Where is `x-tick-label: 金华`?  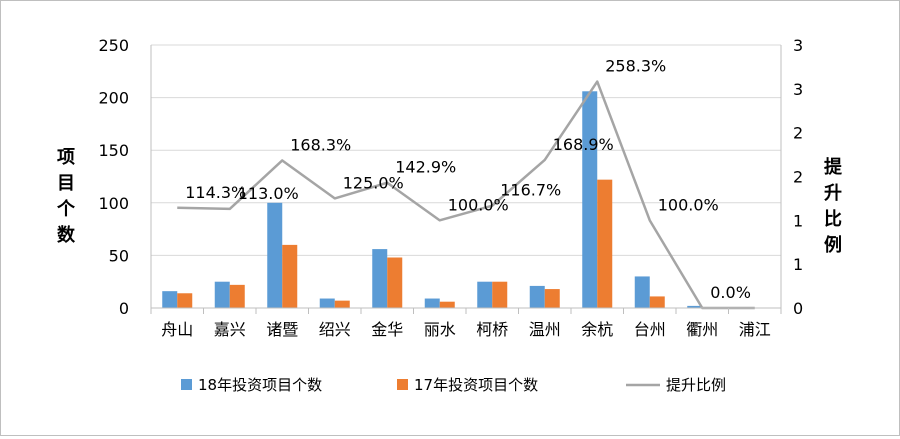 x-tick-label: 金华 is located at coordinates (387, 329).